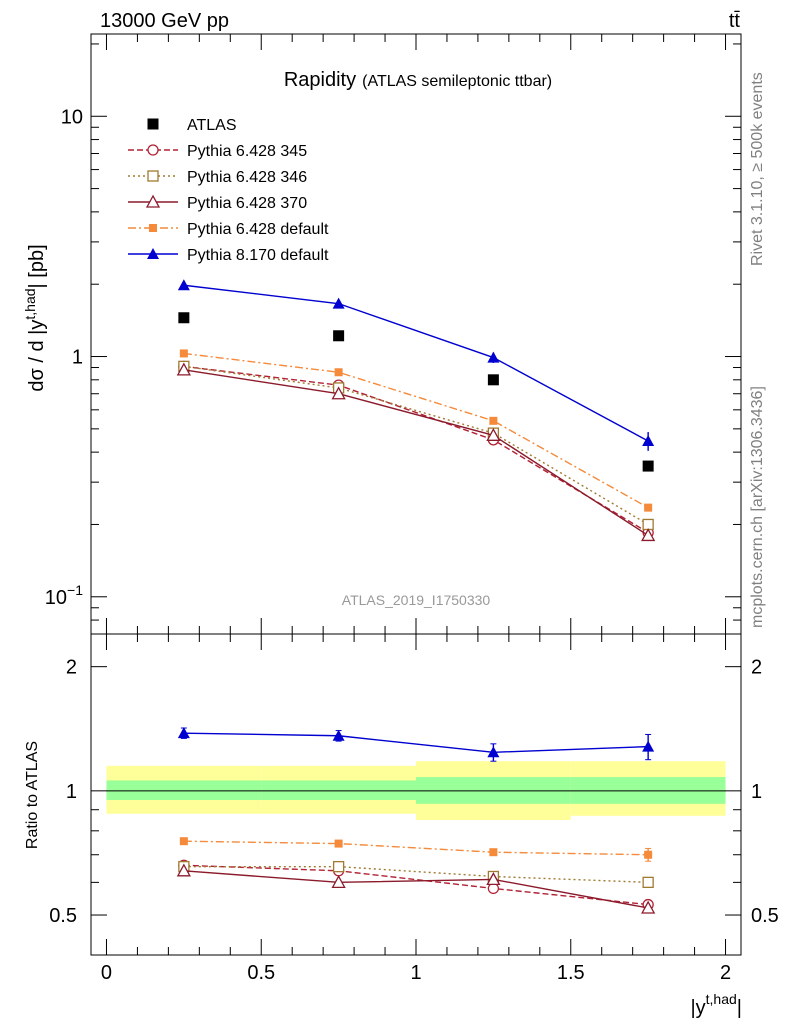 This screenshot has height=1024, width=786. Describe the element at coordinates (77, 358) in the screenshot. I see `main-y-tick-label: 1` at that location.